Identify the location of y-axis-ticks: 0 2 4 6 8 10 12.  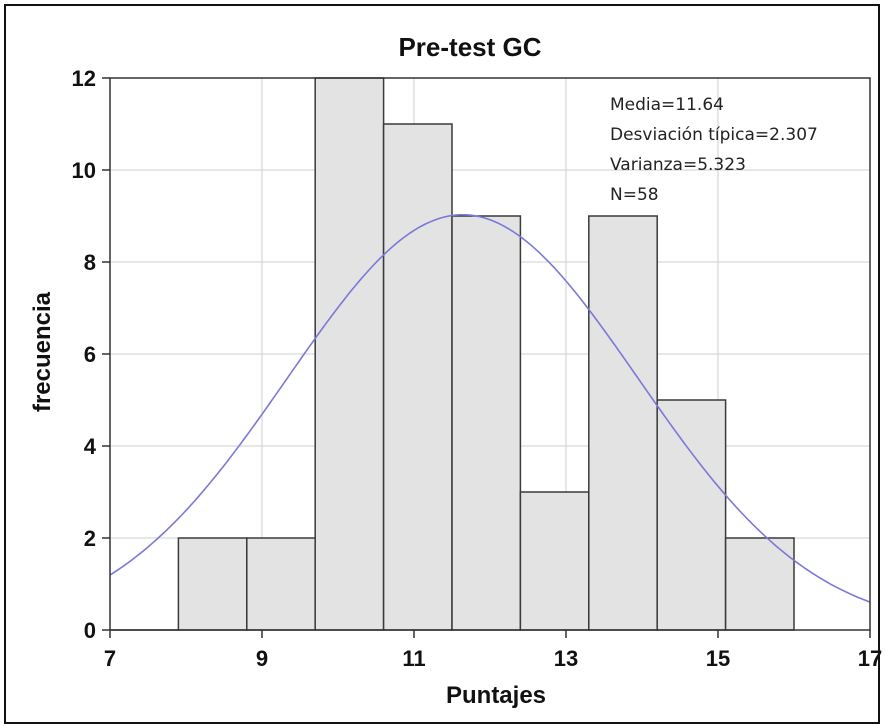
(91, 354).